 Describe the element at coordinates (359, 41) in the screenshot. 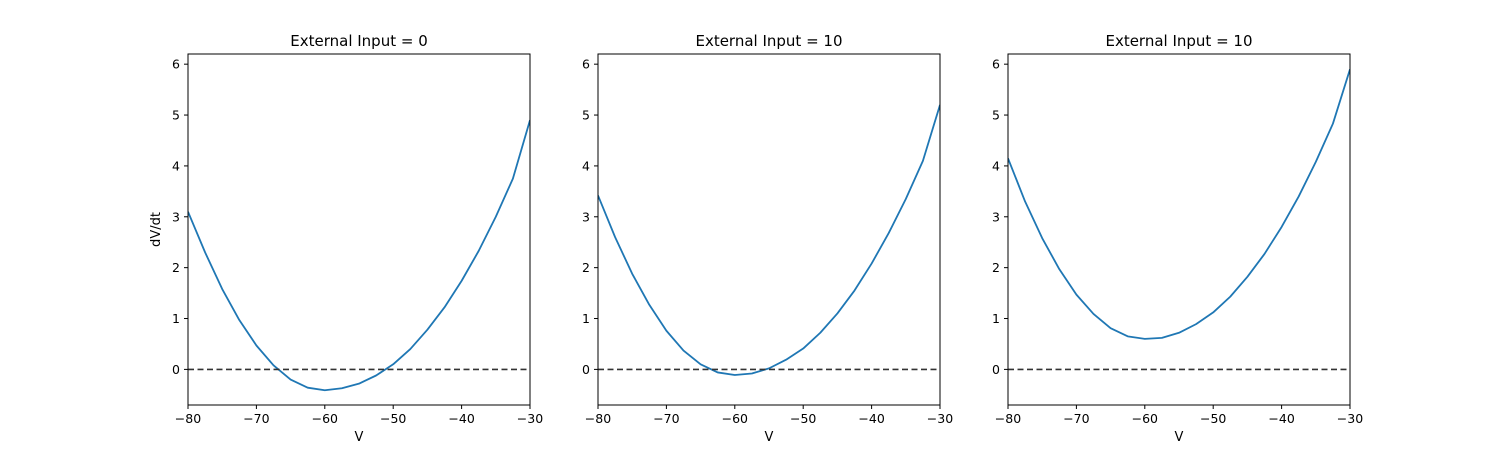

I see `chart-title: External Input = 0` at that location.